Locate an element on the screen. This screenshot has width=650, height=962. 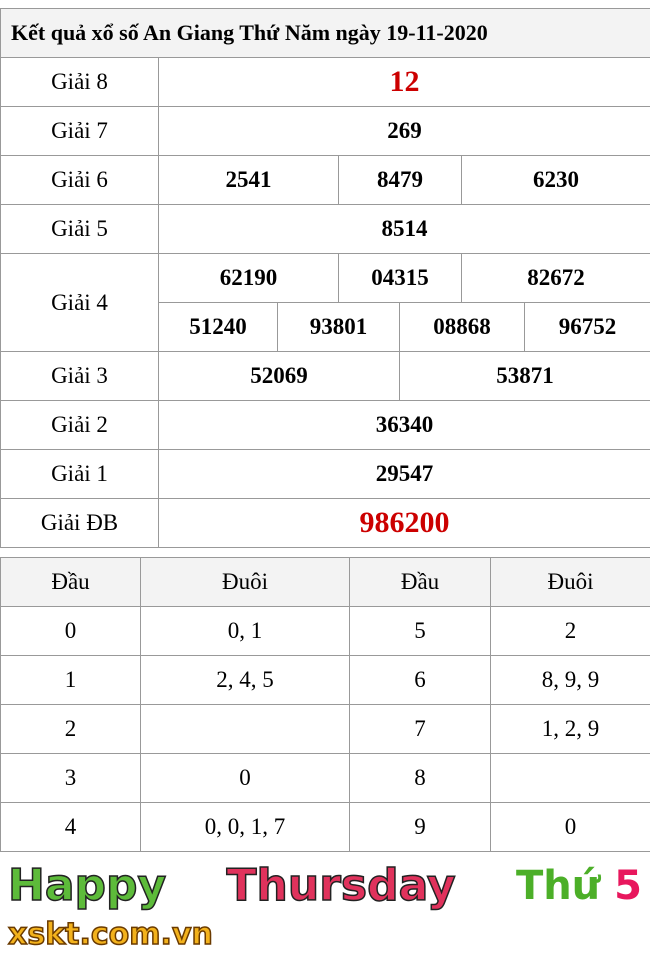
watermark: Happy Thursday Thứ 5 xskt.com.vn is located at coordinates (325, 907).